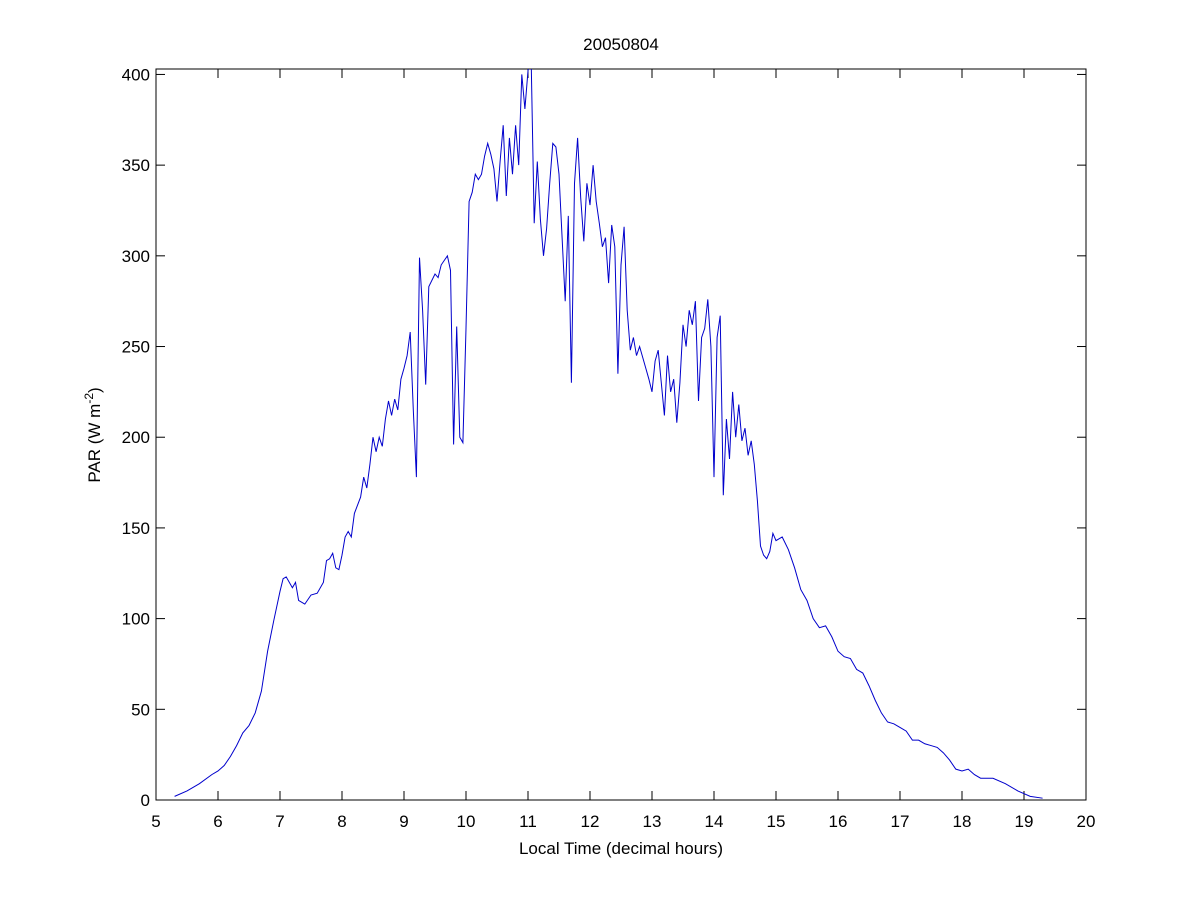 This screenshot has height=900, width=1200. What do you see at coordinates (1024, 821) in the screenshot?
I see `x-tick-label: 19` at bounding box center [1024, 821].